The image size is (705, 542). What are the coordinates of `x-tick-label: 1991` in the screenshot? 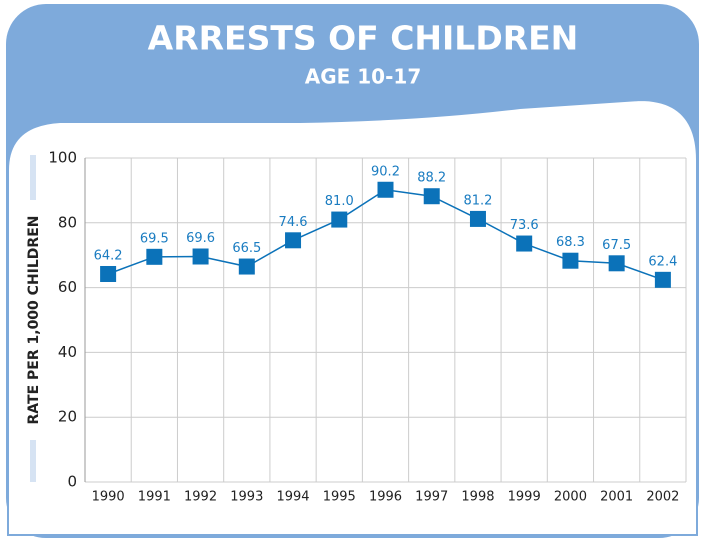 It's located at (154, 497).